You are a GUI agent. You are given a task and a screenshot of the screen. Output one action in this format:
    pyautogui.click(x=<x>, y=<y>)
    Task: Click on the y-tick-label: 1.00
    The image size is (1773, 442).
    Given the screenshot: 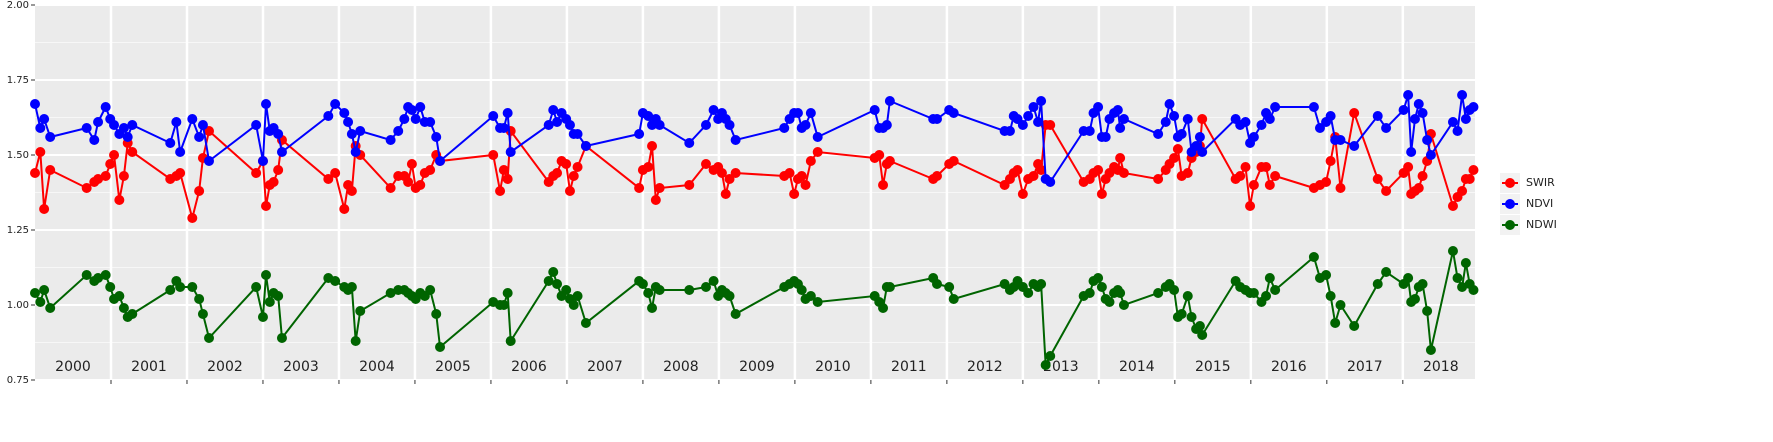 What is the action you would take?
    pyautogui.click(x=18, y=305)
    